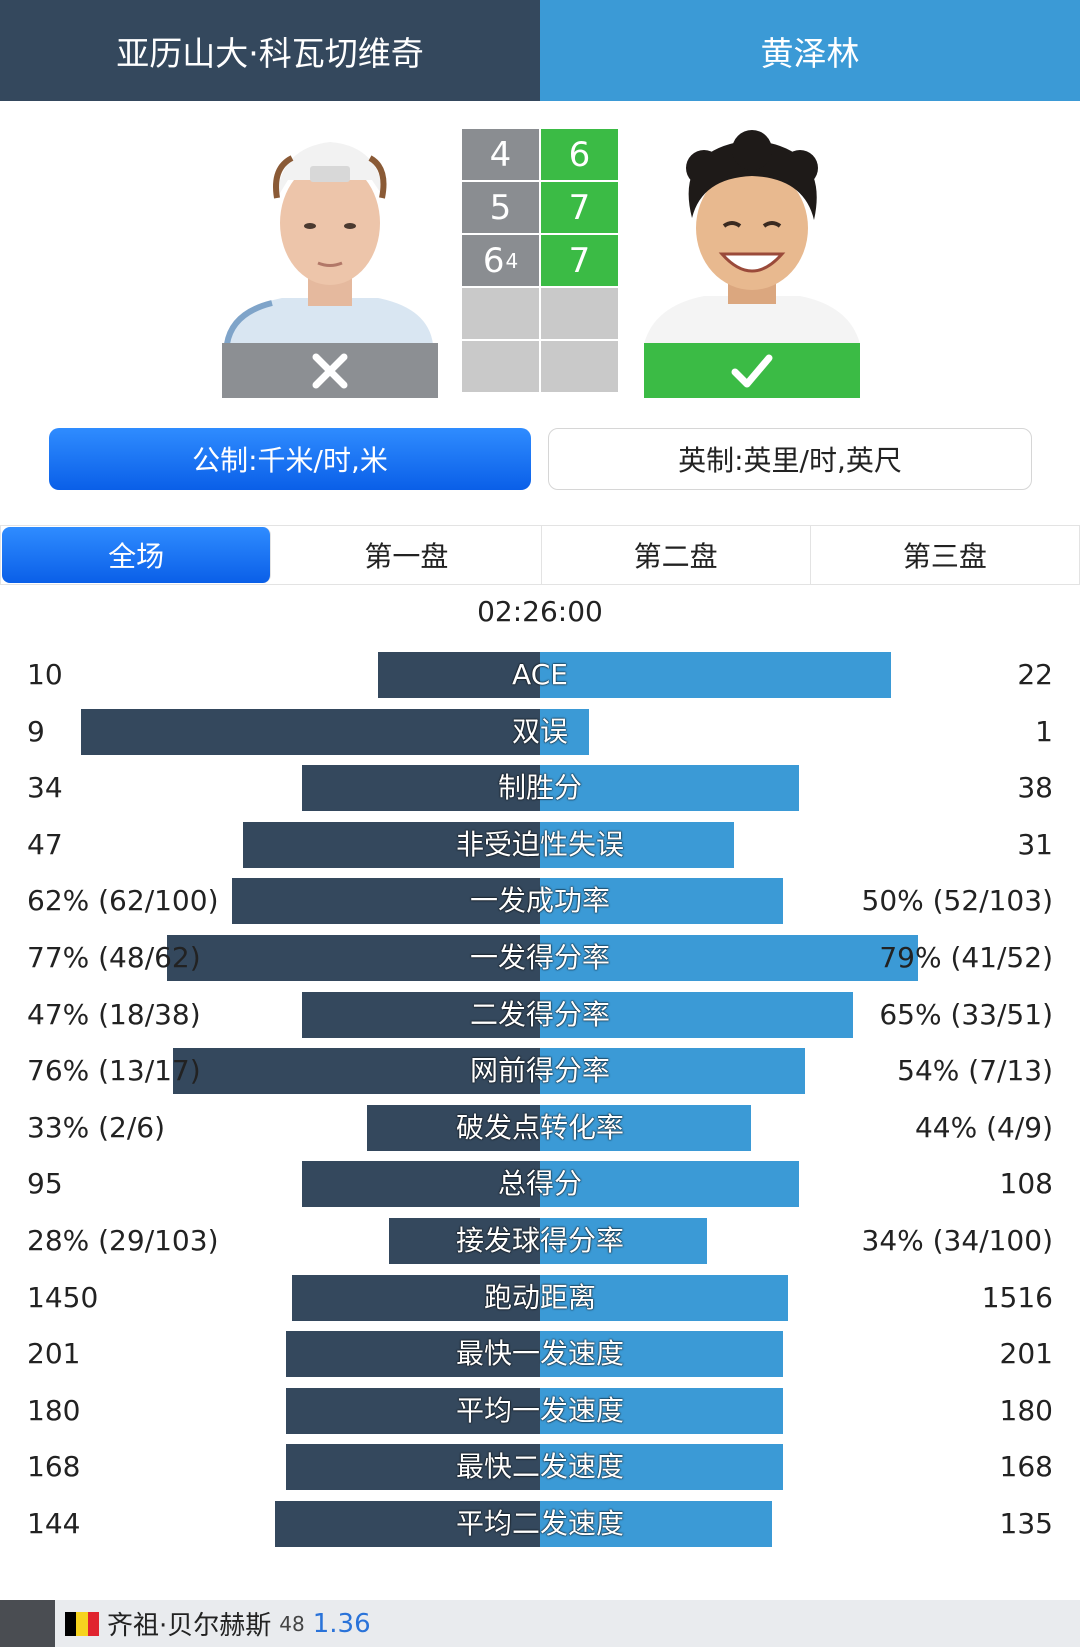 The width and height of the screenshot is (1080, 1647). What do you see at coordinates (96, 1127) in the screenshot?
I see `stat-value-player1: 33% (2/6)` at bounding box center [96, 1127].